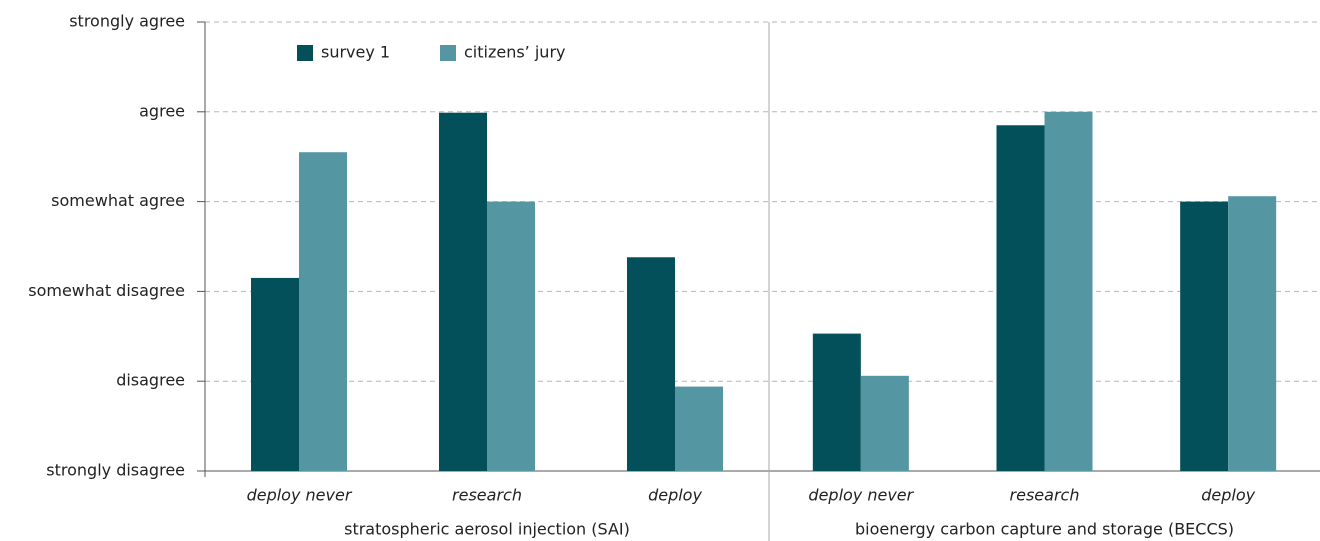  What do you see at coordinates (487, 529) in the screenshot?
I see `group-label: stratospheric aerosol injection (SAI)` at bounding box center [487, 529].